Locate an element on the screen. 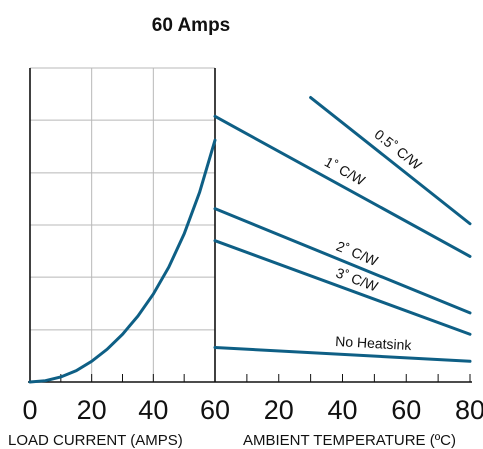 This screenshot has height=449, width=483. x-tick-label: 0 is located at coordinates (29, 410).